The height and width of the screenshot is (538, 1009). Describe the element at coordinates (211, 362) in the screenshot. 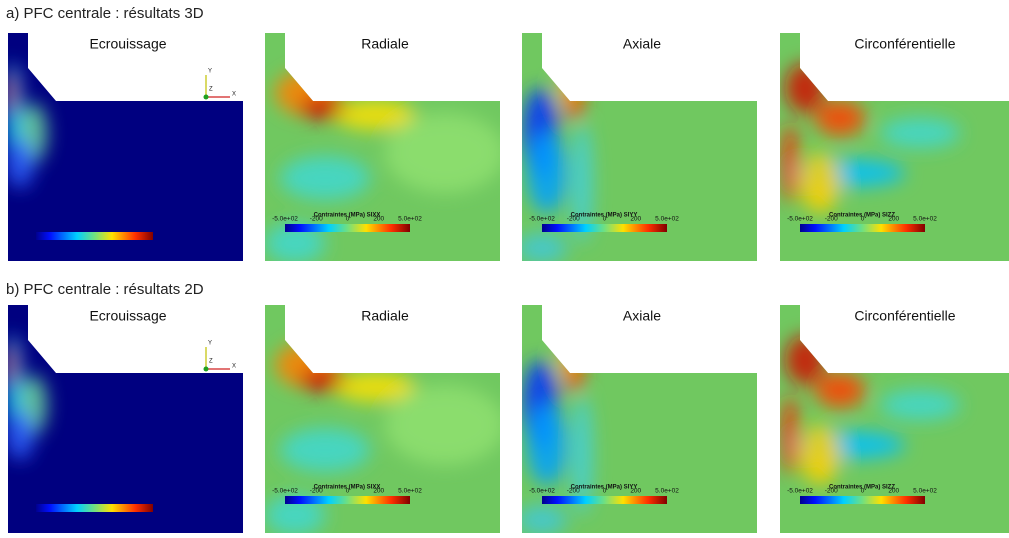

I see `triad-label: Z` at that location.